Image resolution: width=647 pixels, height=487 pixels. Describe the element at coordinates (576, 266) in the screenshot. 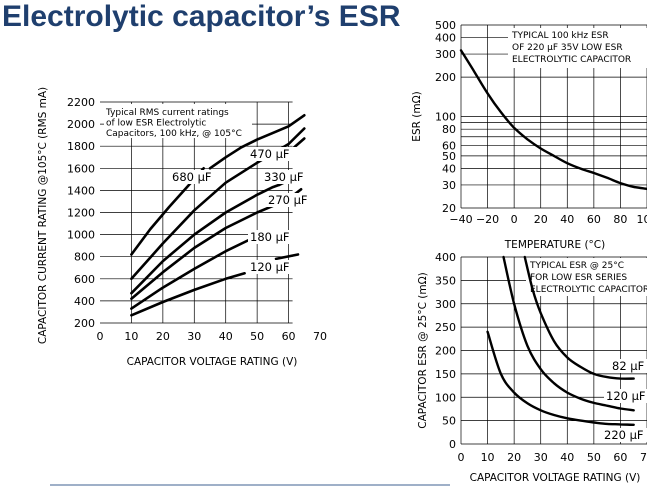

I see `chart-note: TYPICAL ESR @ 25°C` at that location.